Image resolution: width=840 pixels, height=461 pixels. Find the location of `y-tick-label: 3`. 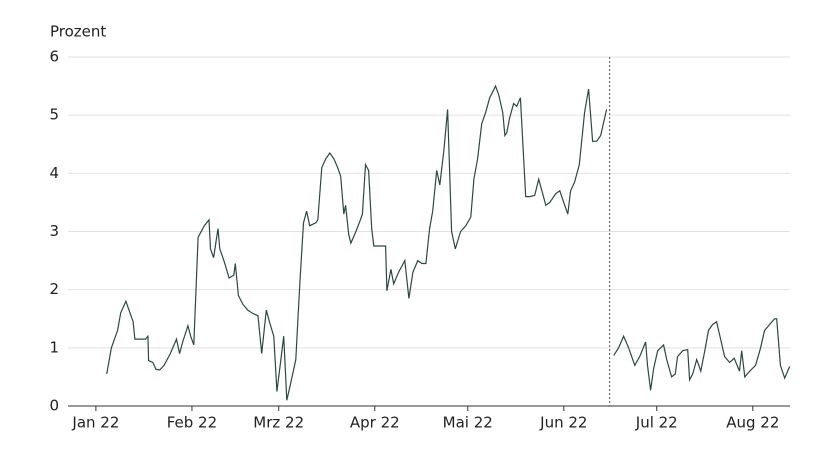

y-tick-label: 3 is located at coordinates (54, 231).